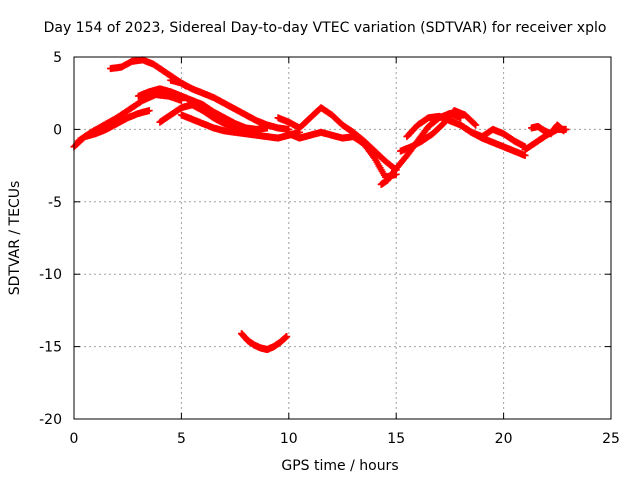 This screenshot has width=640, height=485. I want to click on x-tick-label: 10, so click(289, 439).